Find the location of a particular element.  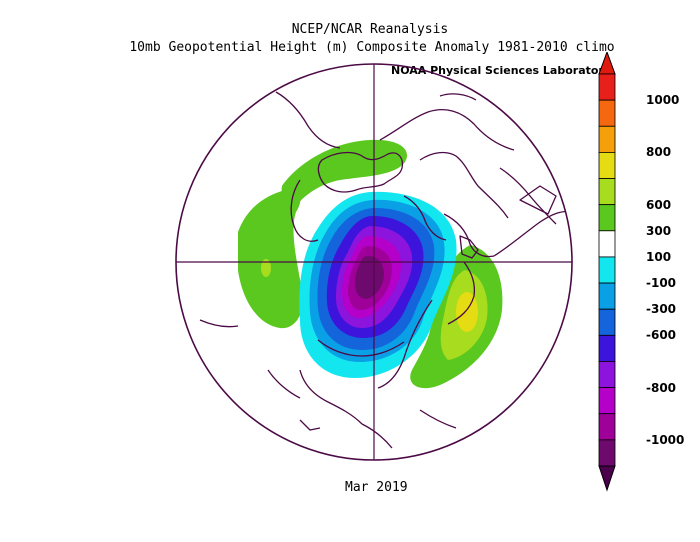

colorbar-tick-label: 600 is located at coordinates (659, 204).